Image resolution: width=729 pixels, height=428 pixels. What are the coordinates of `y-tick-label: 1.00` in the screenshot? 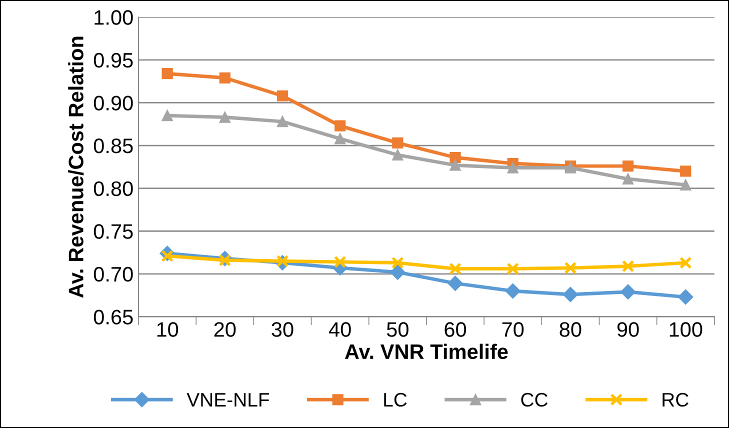 It's located at (113, 17).